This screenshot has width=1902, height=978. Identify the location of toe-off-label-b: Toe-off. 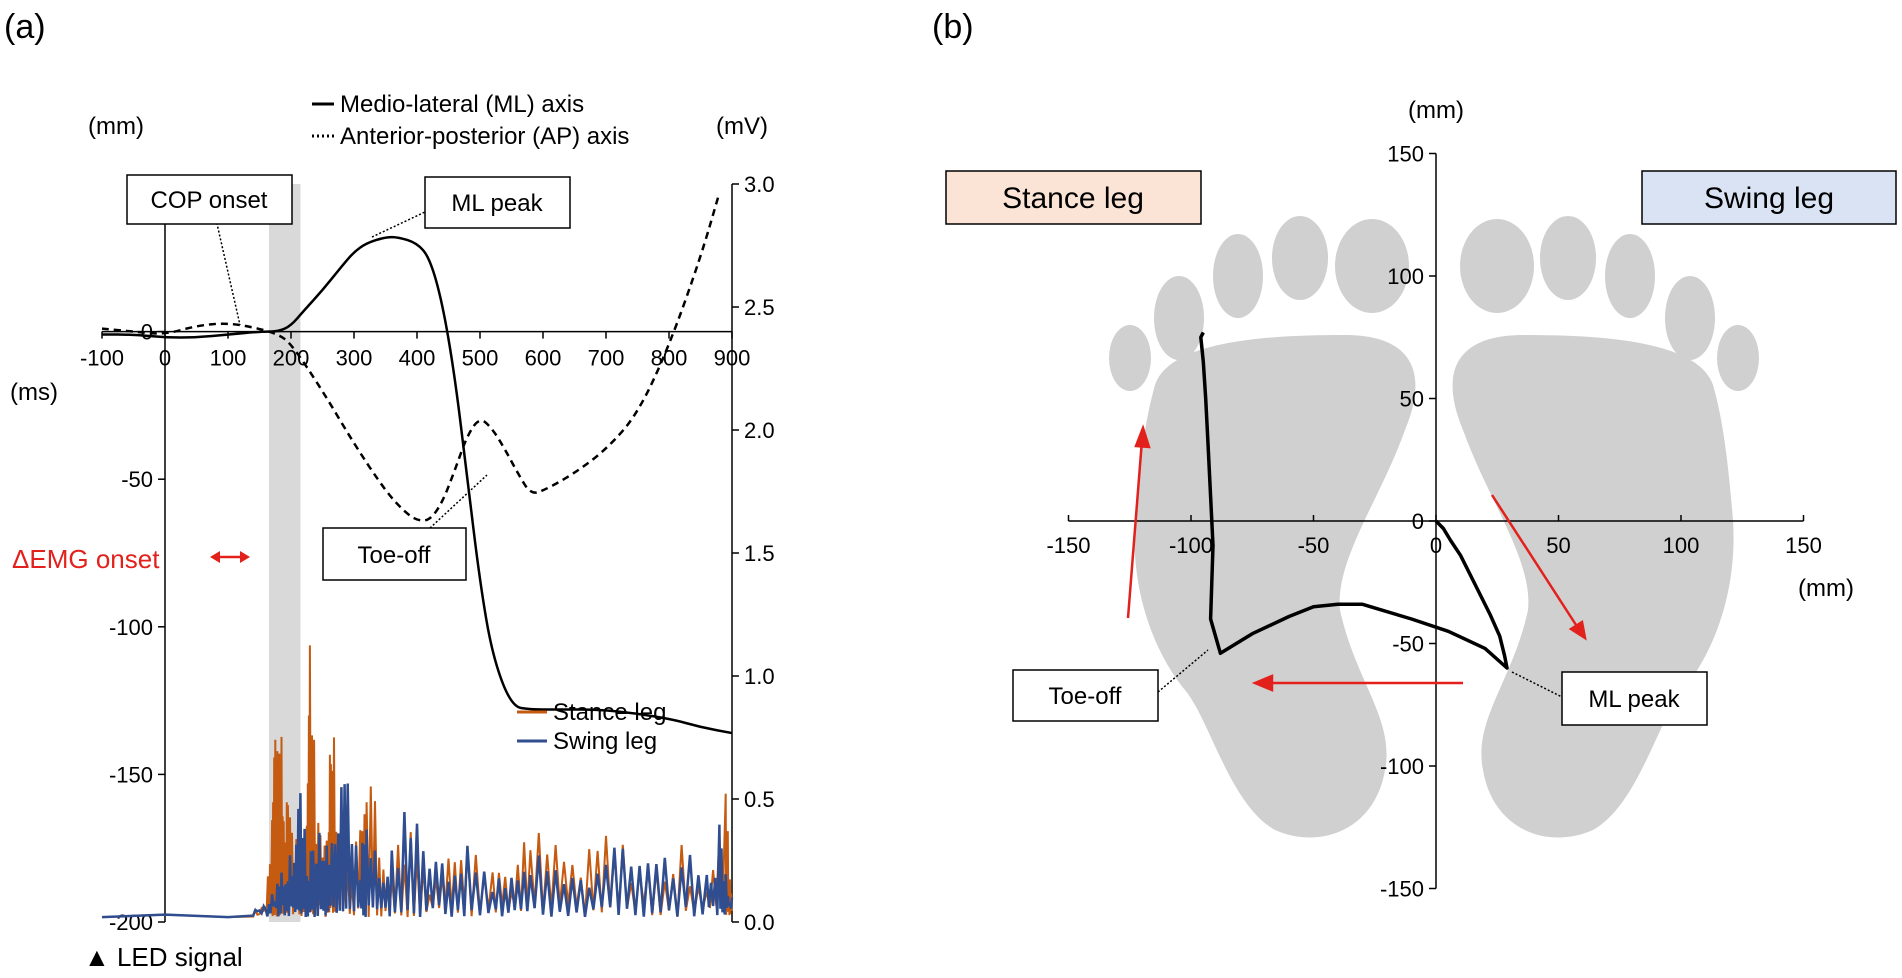
(1085, 696).